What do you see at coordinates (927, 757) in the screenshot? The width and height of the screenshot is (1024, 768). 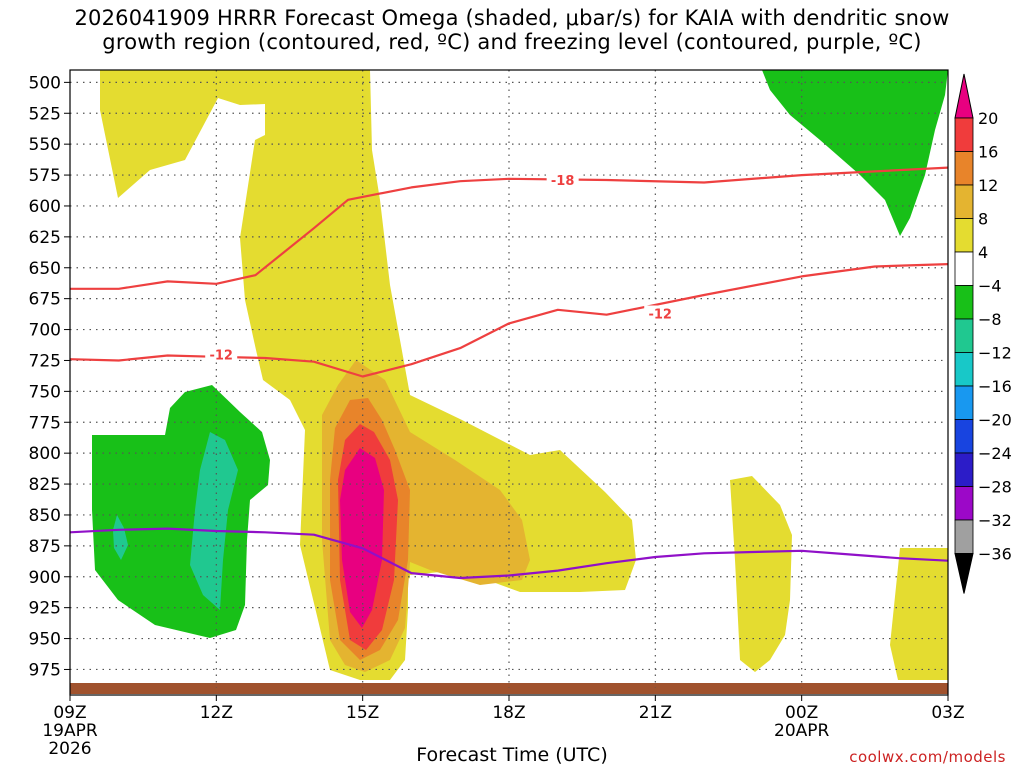 I see `credit-text: coolwx.com/models` at bounding box center [927, 757].